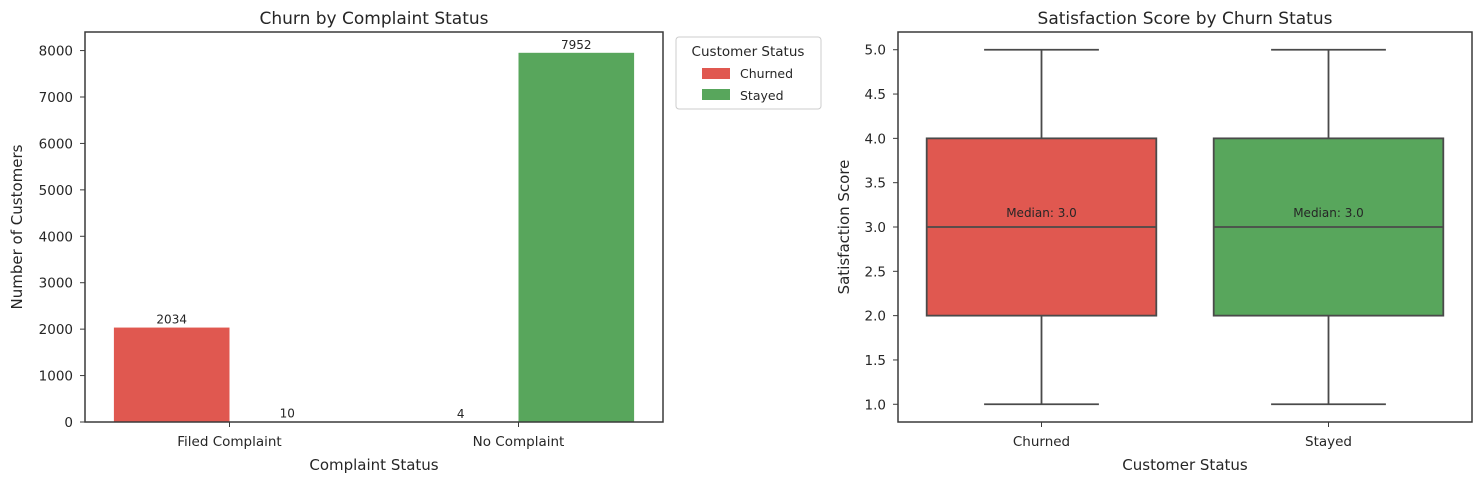 The image size is (1483, 488). What do you see at coordinates (875, 51) in the screenshot?
I see `y-tick-label: 5.0` at bounding box center [875, 51].